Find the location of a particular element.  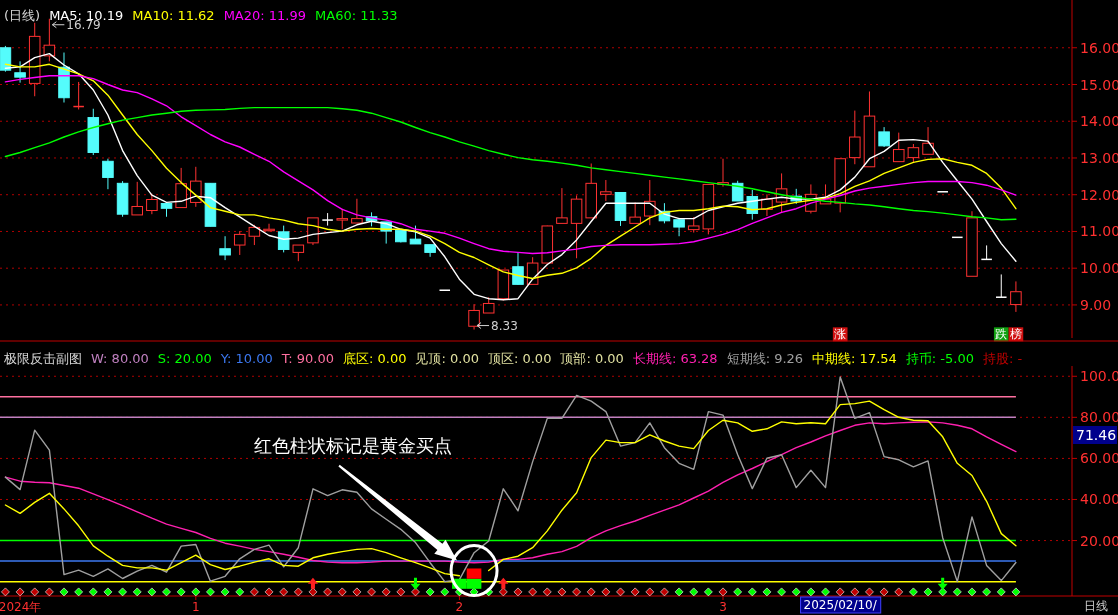

text: 顶区: 0.00 is located at coordinates (519, 358).